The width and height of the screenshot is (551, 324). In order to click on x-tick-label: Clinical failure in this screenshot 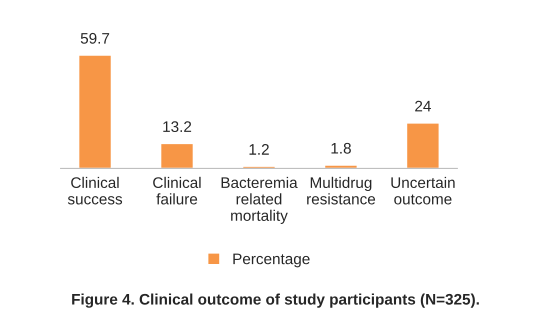, I will do `click(177, 190)`.